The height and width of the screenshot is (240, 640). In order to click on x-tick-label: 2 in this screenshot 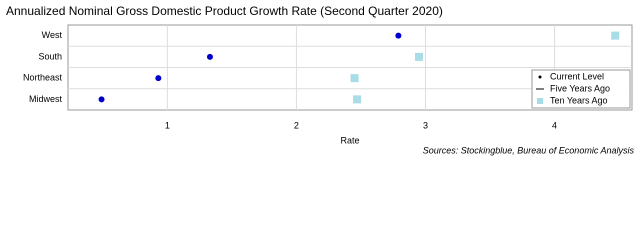, I will do `click(296, 125)`.